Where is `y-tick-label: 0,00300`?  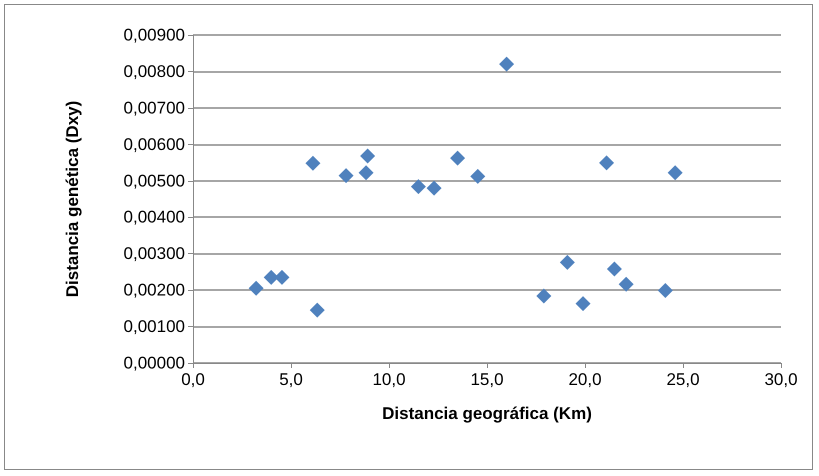 y-tick-label: 0,00300 is located at coordinates (154, 254).